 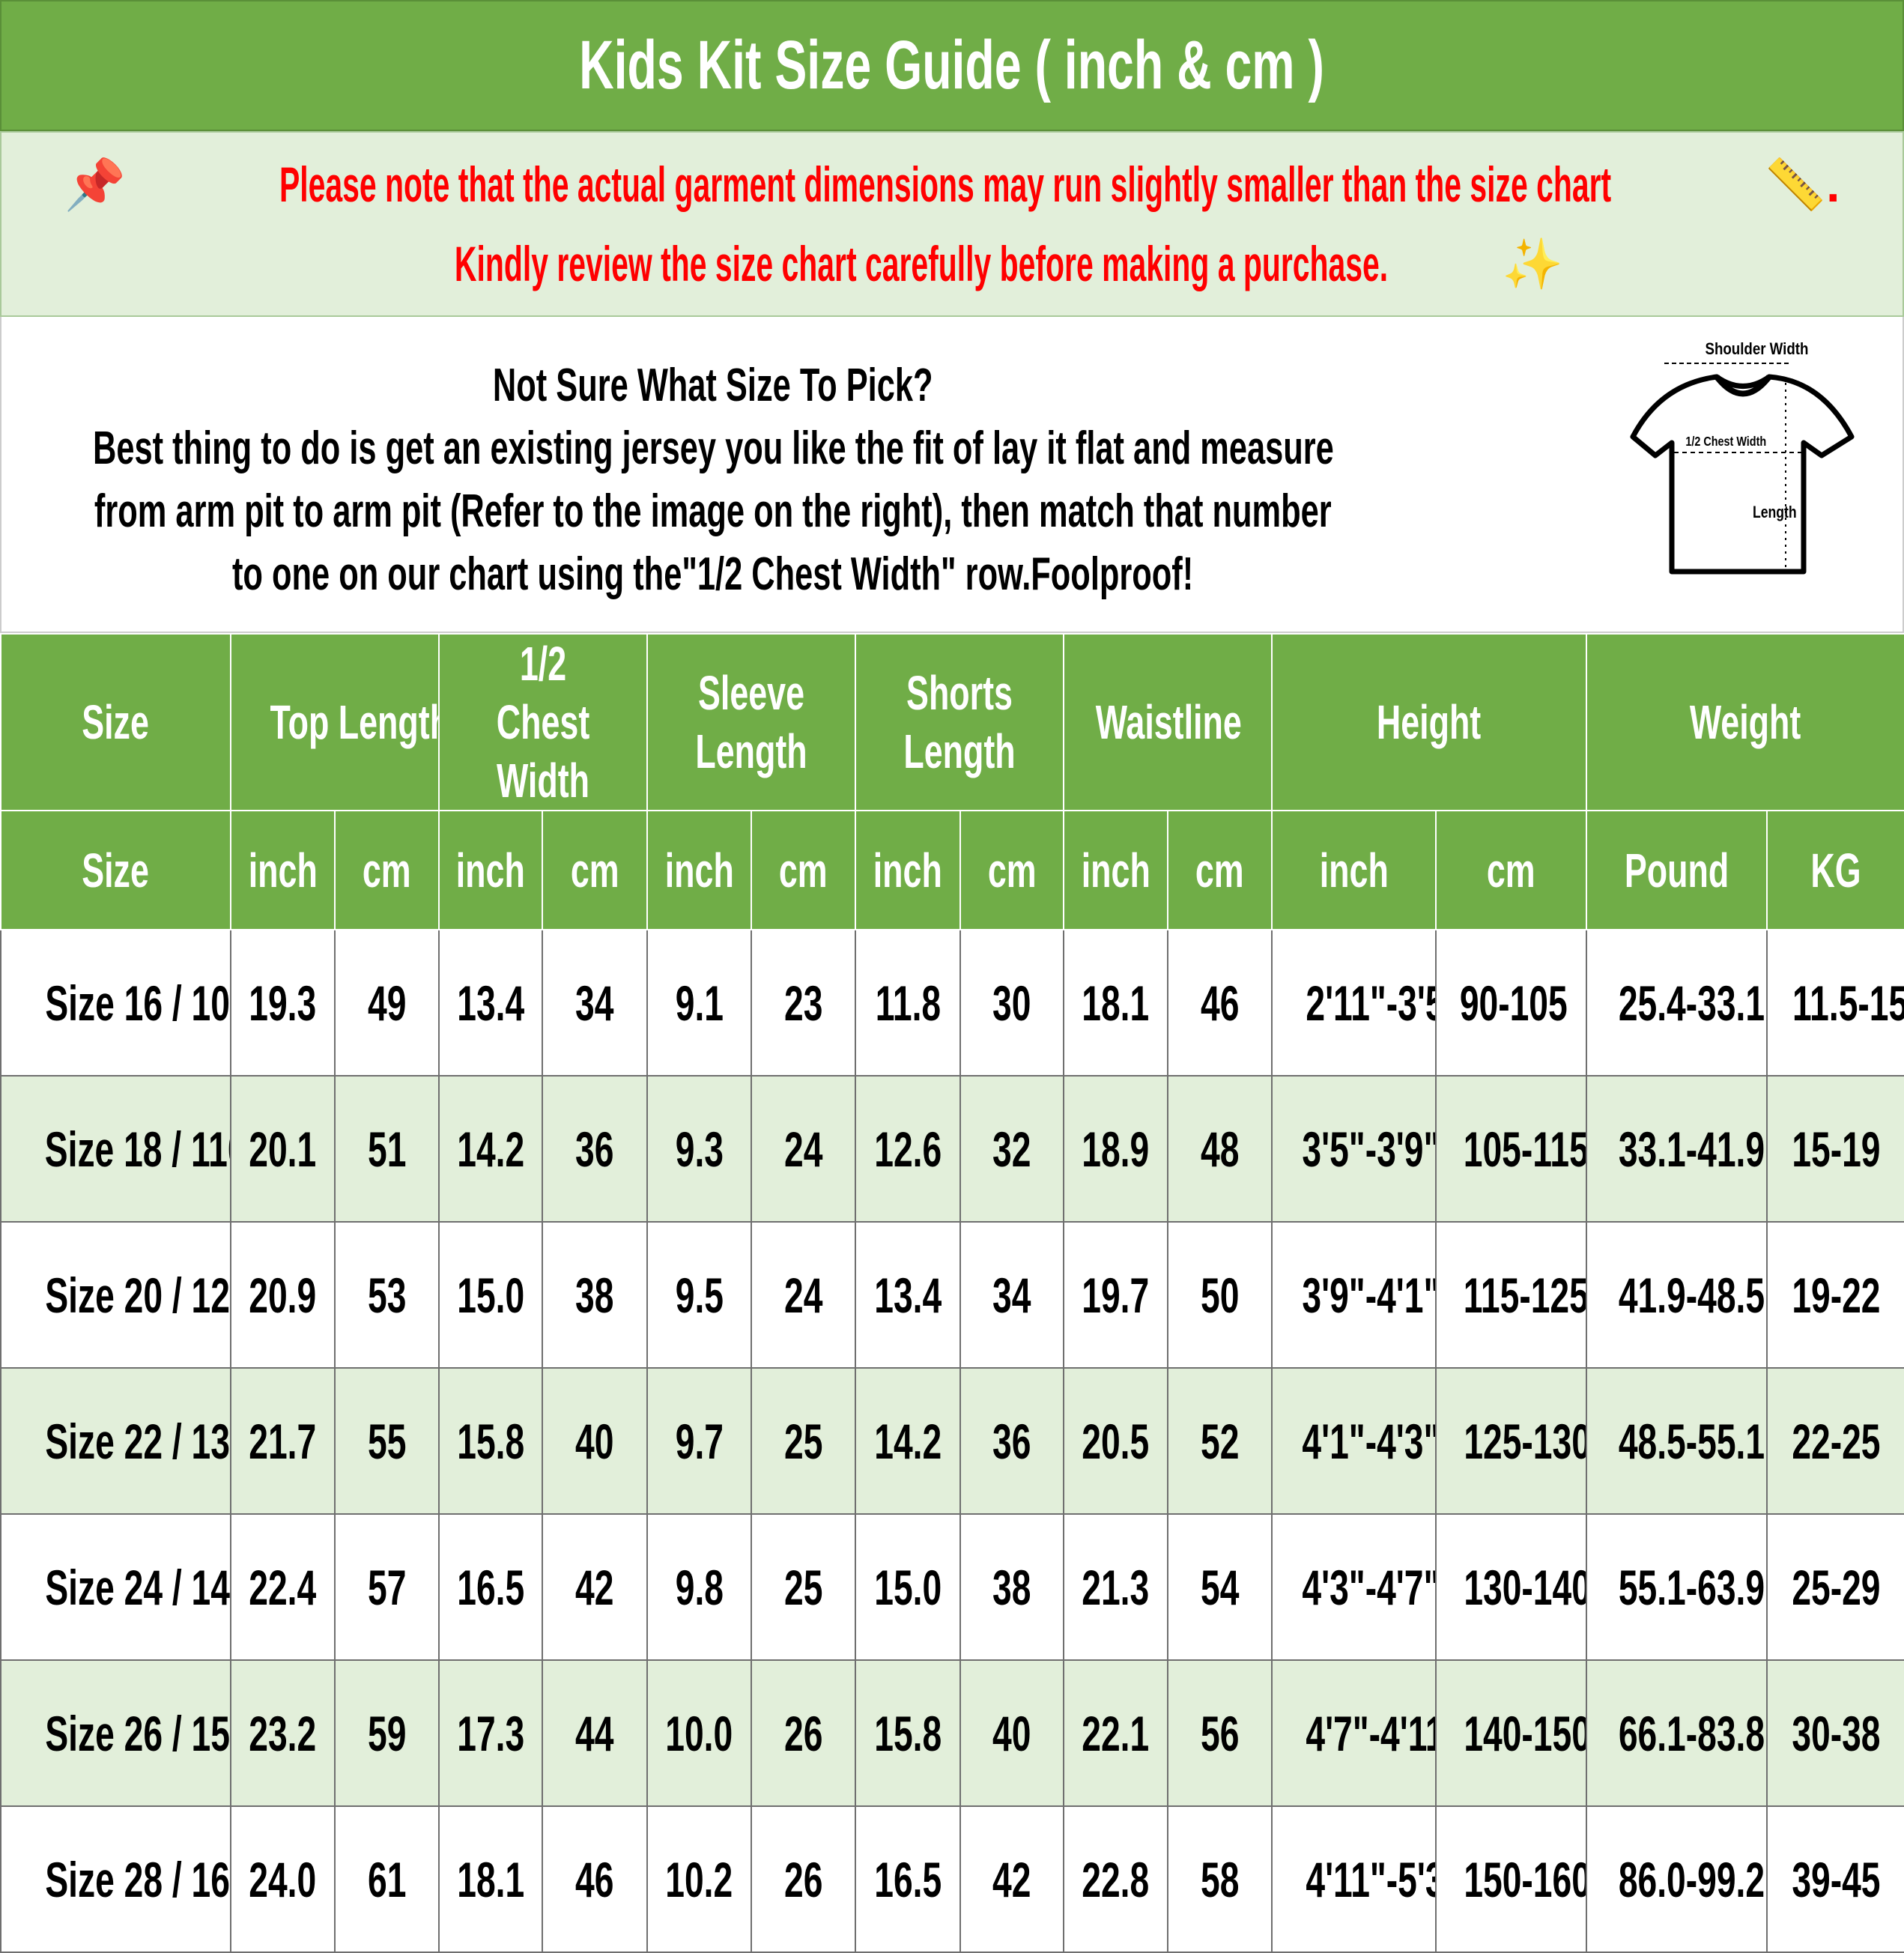 What do you see at coordinates (1532, 263) in the screenshot?
I see `sparkles-icon: ✨` at bounding box center [1532, 263].